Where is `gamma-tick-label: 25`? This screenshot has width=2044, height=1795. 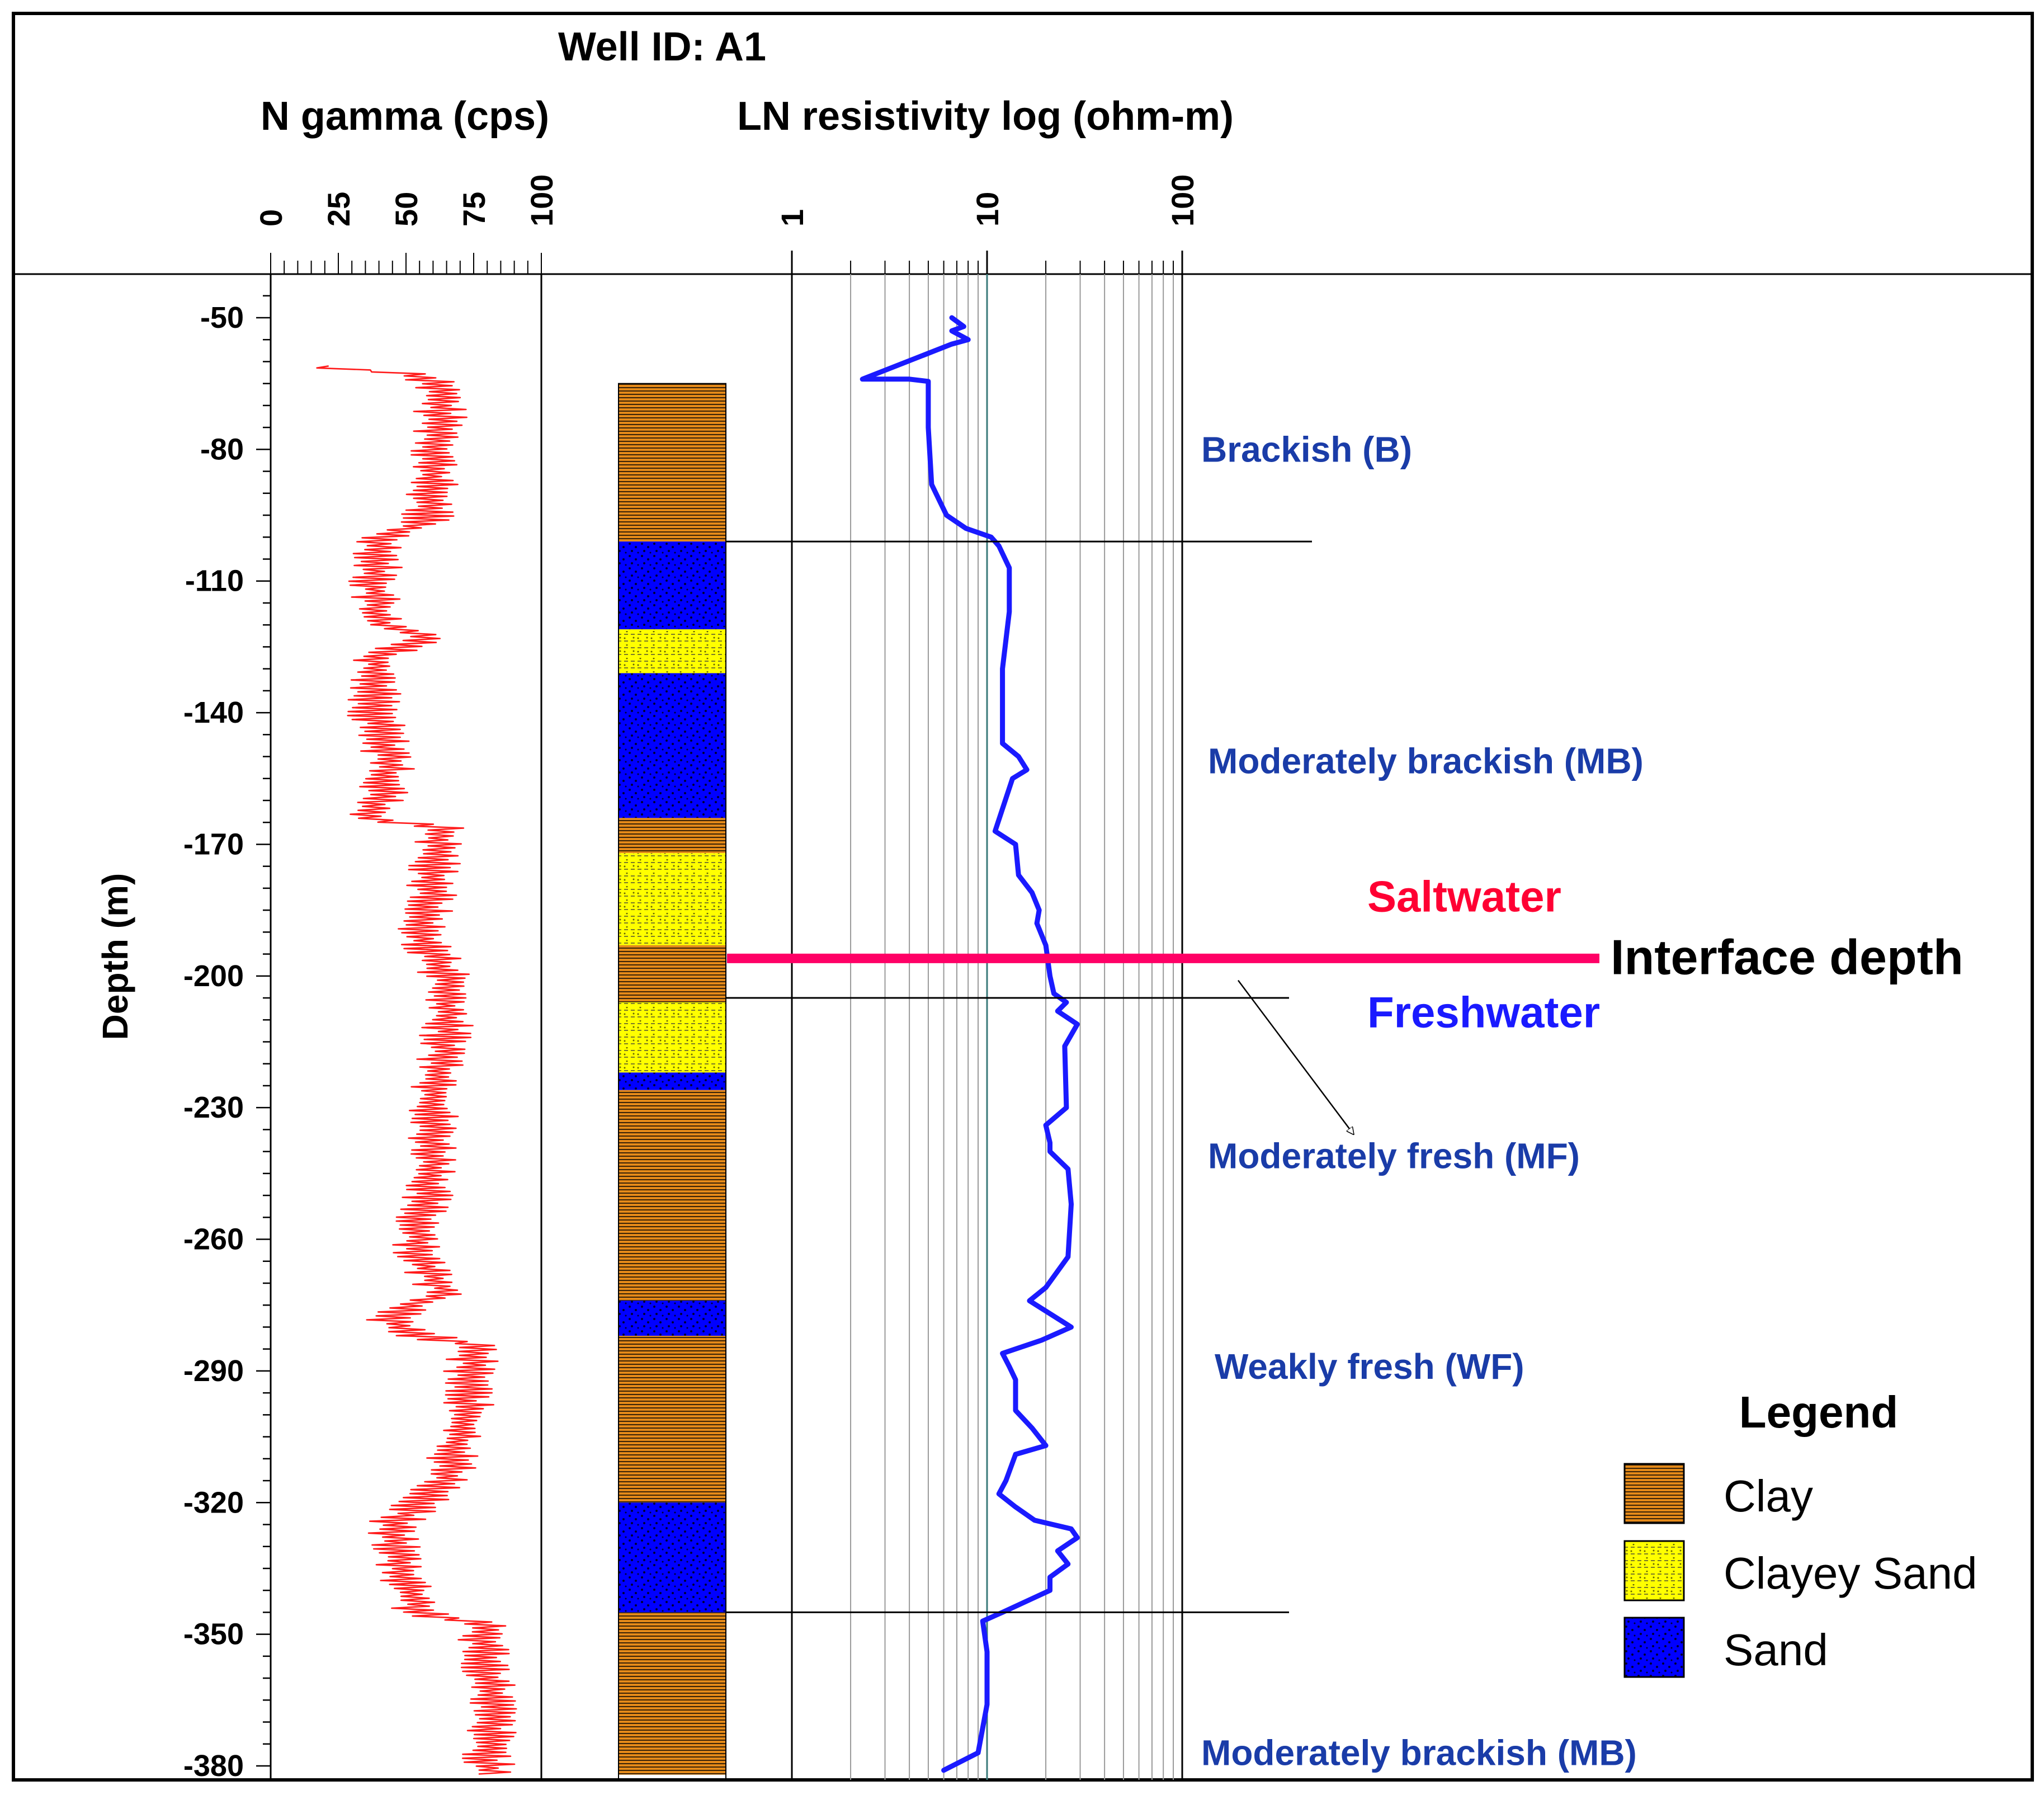
gamma-tick-label: 25 is located at coordinates (338, 209).